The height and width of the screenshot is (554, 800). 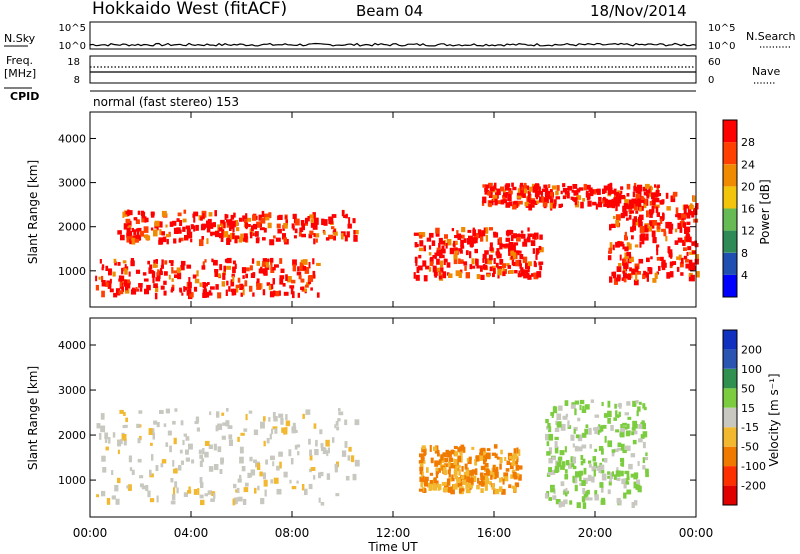 I want to click on colorbar-swatch, so click(x=730, y=131).